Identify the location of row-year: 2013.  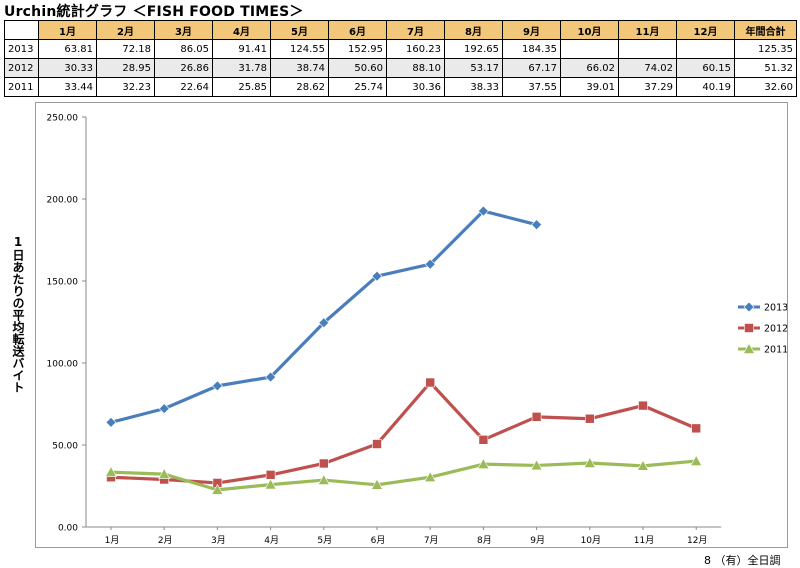
(21, 49).